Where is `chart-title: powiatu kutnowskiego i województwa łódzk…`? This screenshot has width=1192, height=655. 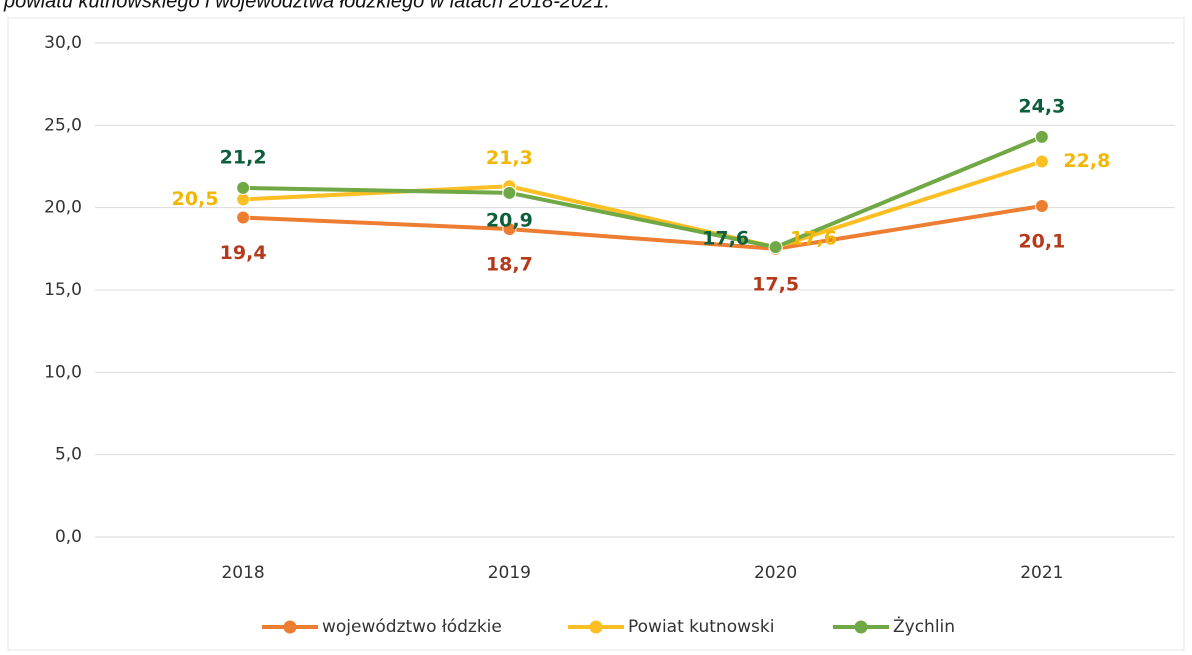
chart-title: powiatu kutnowskiego i województwa łódzk… is located at coordinates (306, 6).